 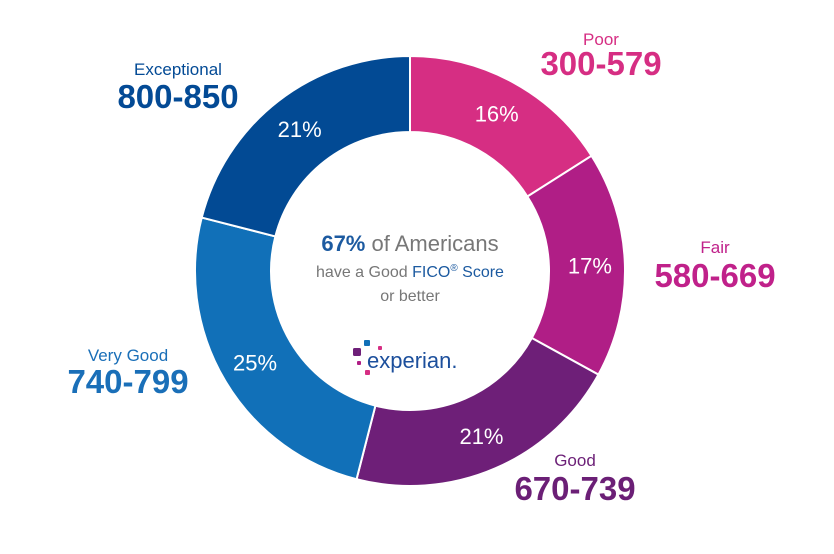 What do you see at coordinates (285, 348) in the screenshot?
I see `slice-very-good` at bounding box center [285, 348].